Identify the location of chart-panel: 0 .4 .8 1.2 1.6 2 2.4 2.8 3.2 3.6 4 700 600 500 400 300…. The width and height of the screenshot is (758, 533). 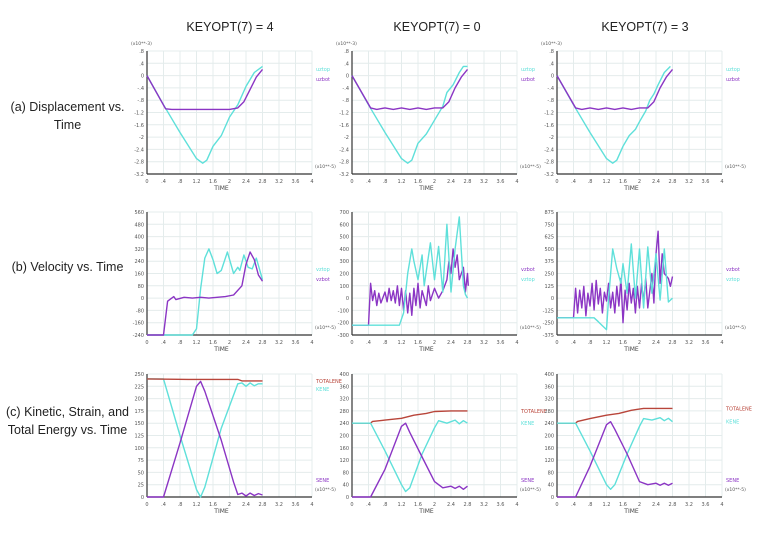
(439, 281).